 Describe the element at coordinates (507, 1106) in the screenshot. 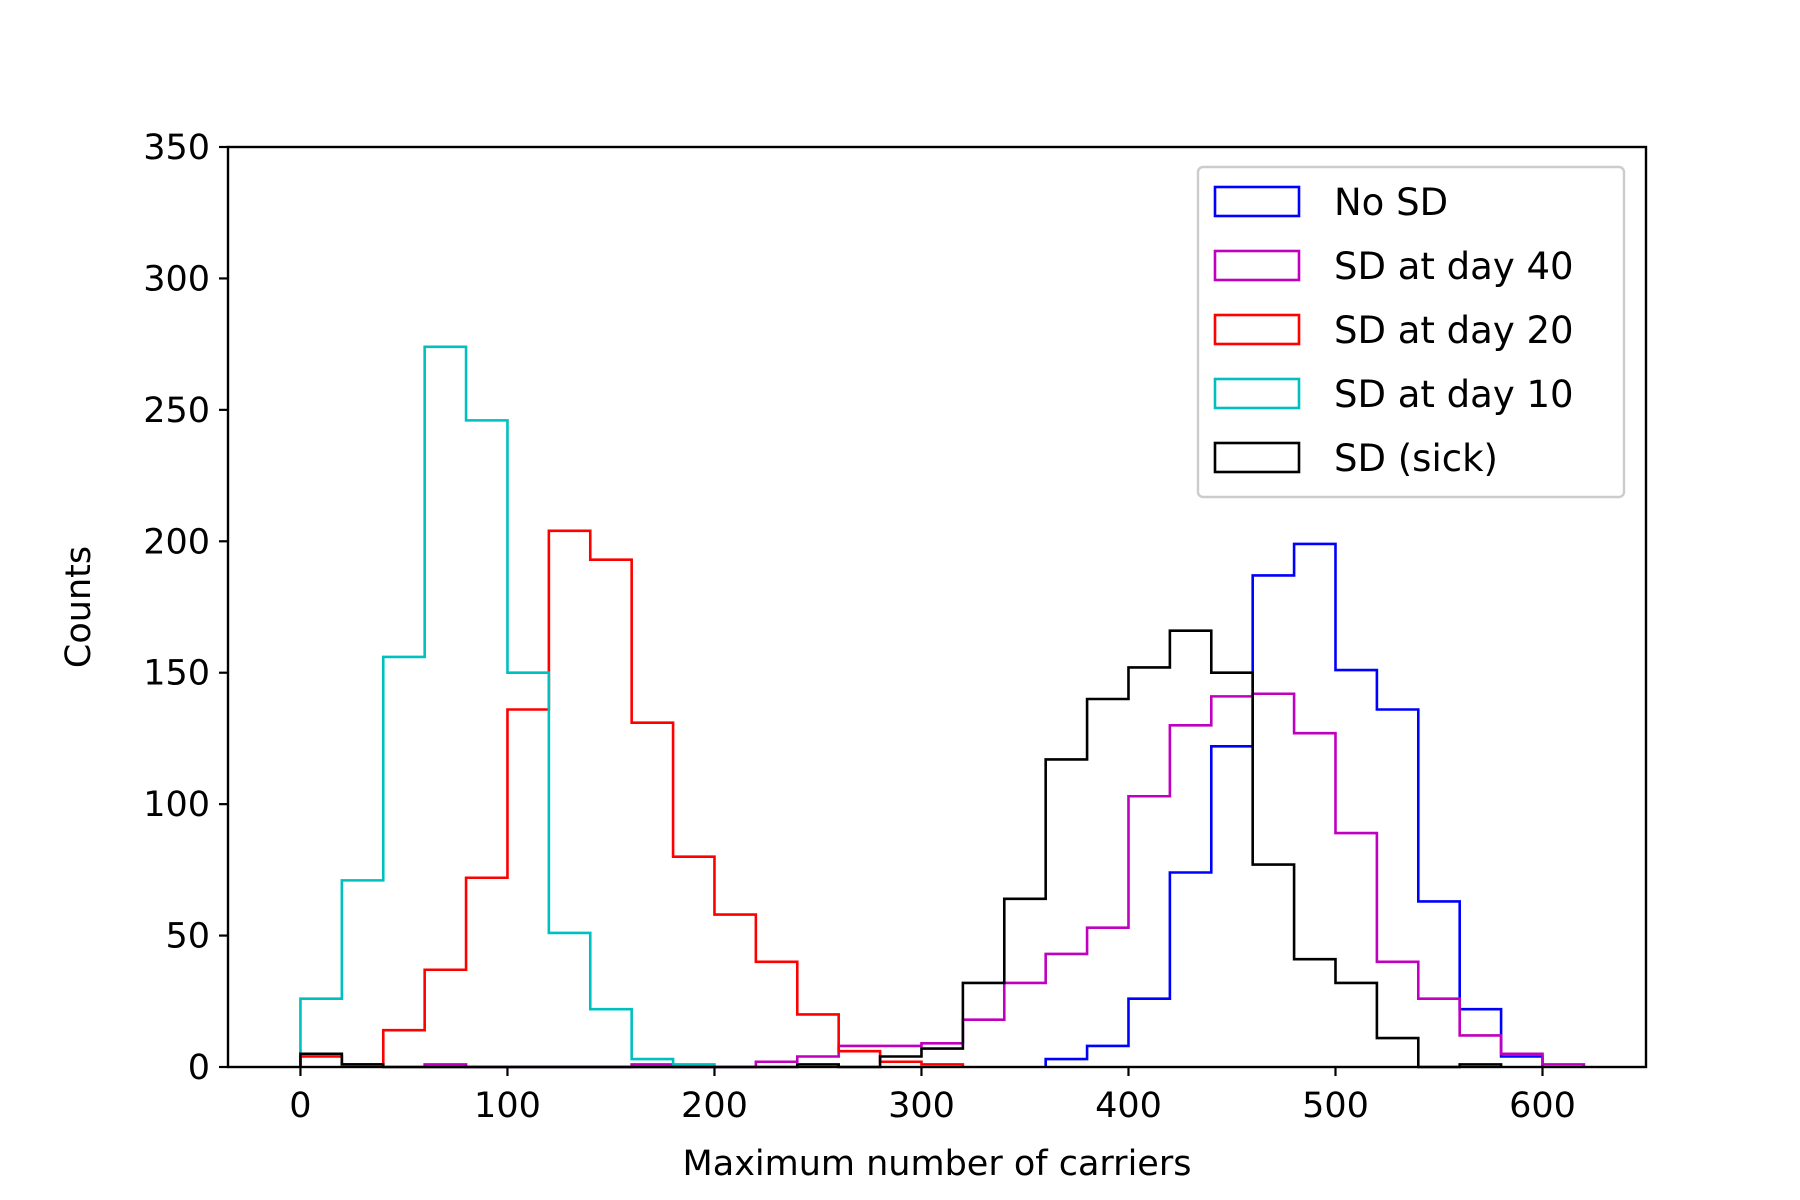

I see `x-tick-label: 100` at that location.